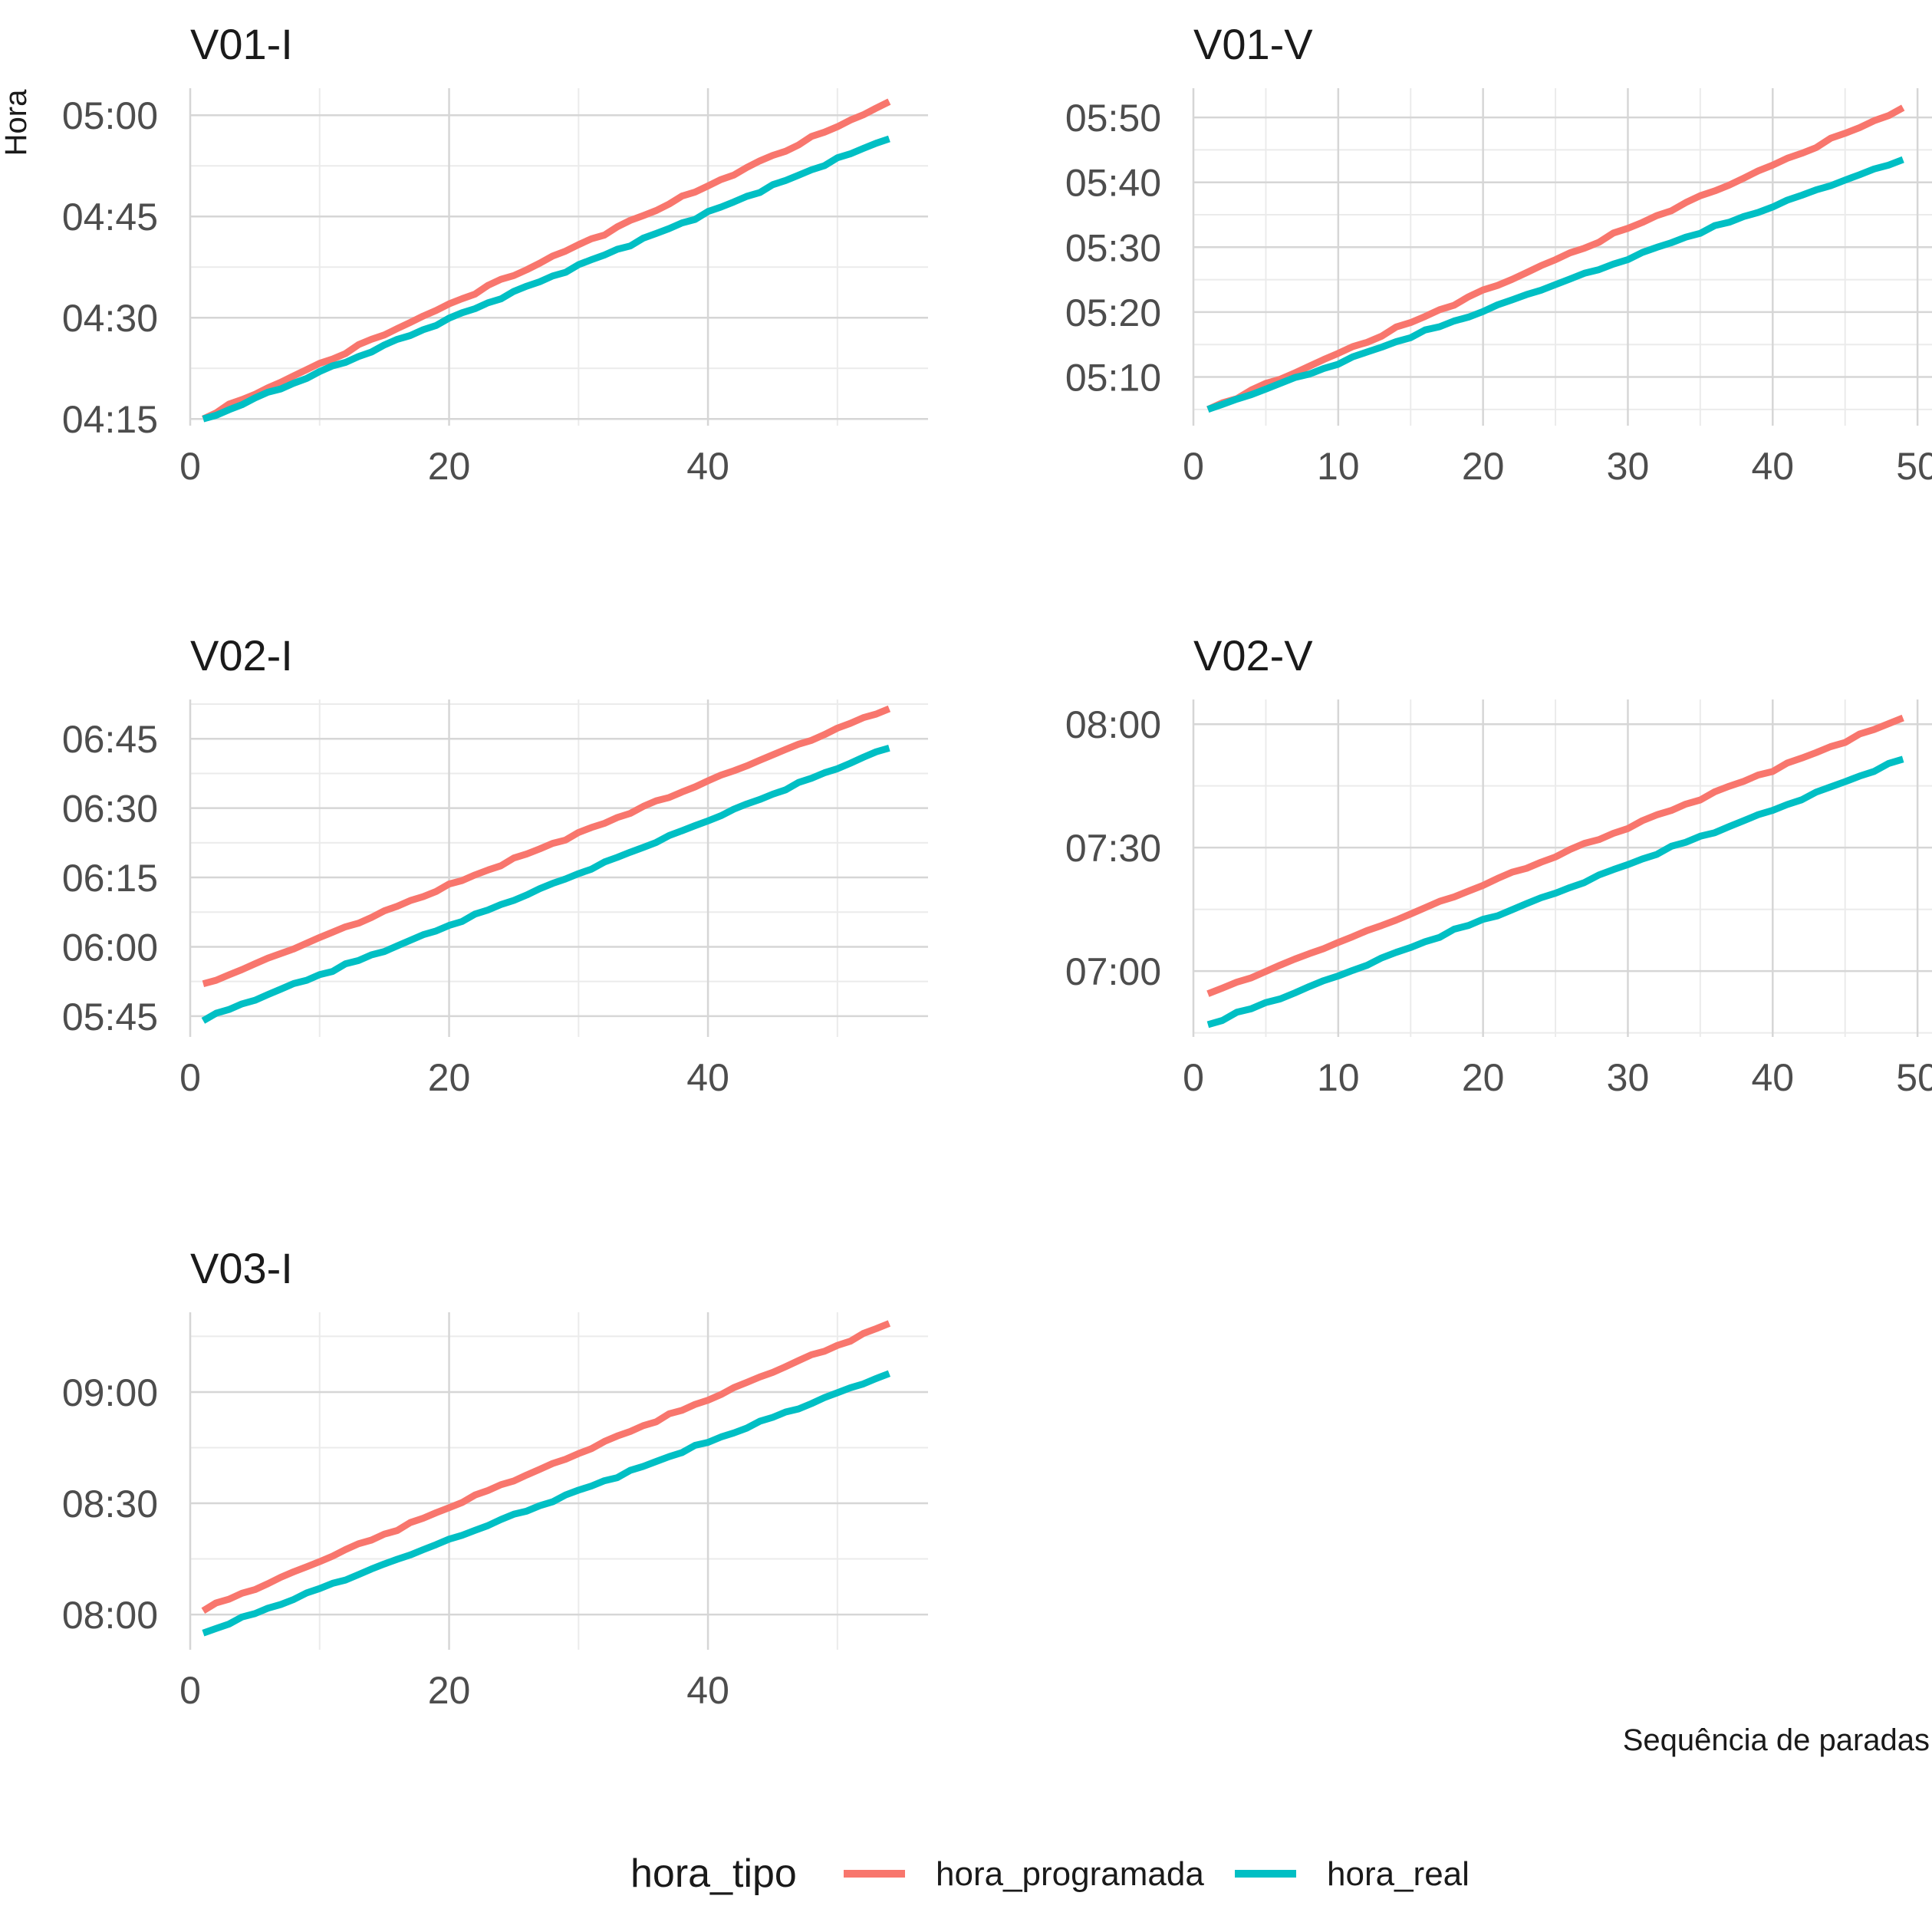 The image size is (1932, 1932). I want to click on y-tick-label: 06:00, so click(110, 947).